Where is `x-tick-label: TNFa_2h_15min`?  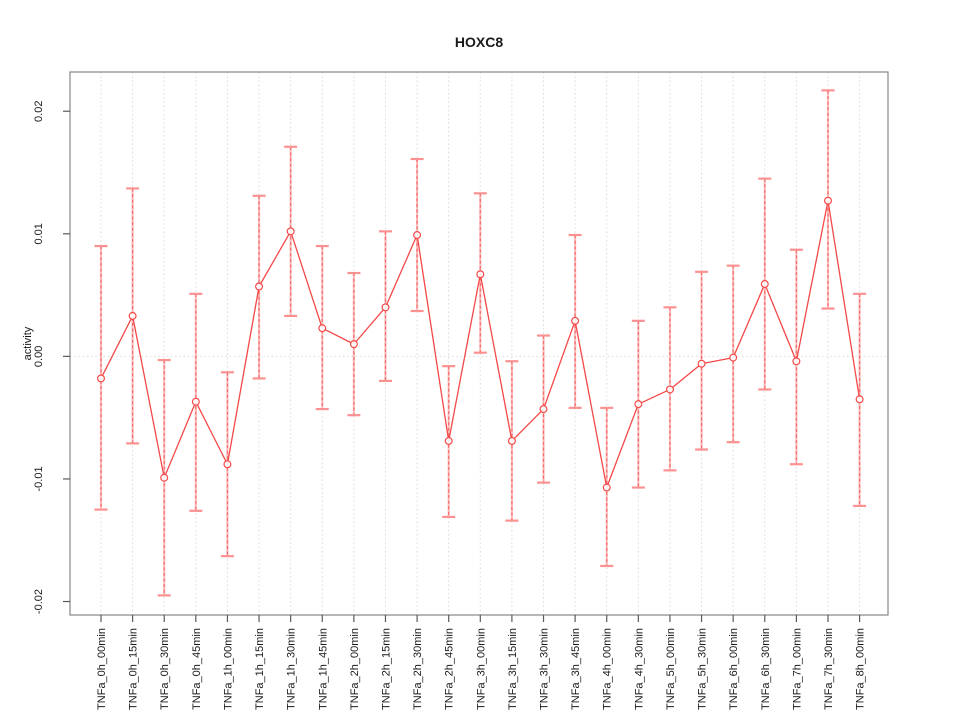 x-tick-label: TNFa_2h_15min is located at coordinates (386, 669).